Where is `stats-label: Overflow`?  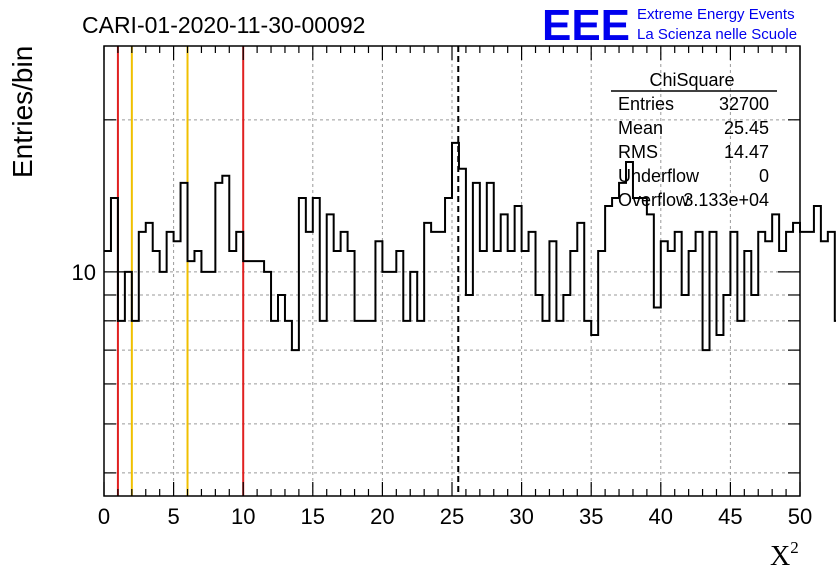 stats-label: Overflow is located at coordinates (654, 200).